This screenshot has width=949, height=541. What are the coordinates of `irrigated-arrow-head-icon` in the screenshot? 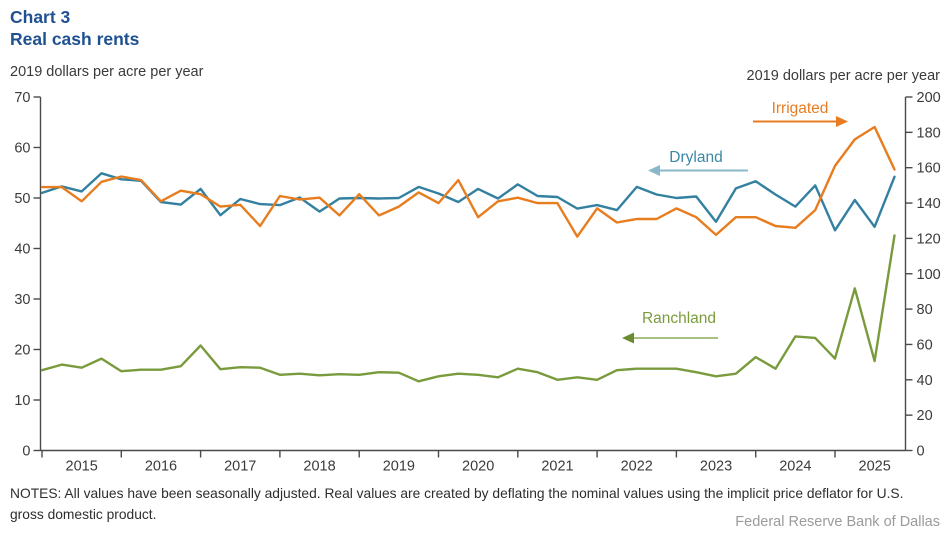 It's located at (842, 121).